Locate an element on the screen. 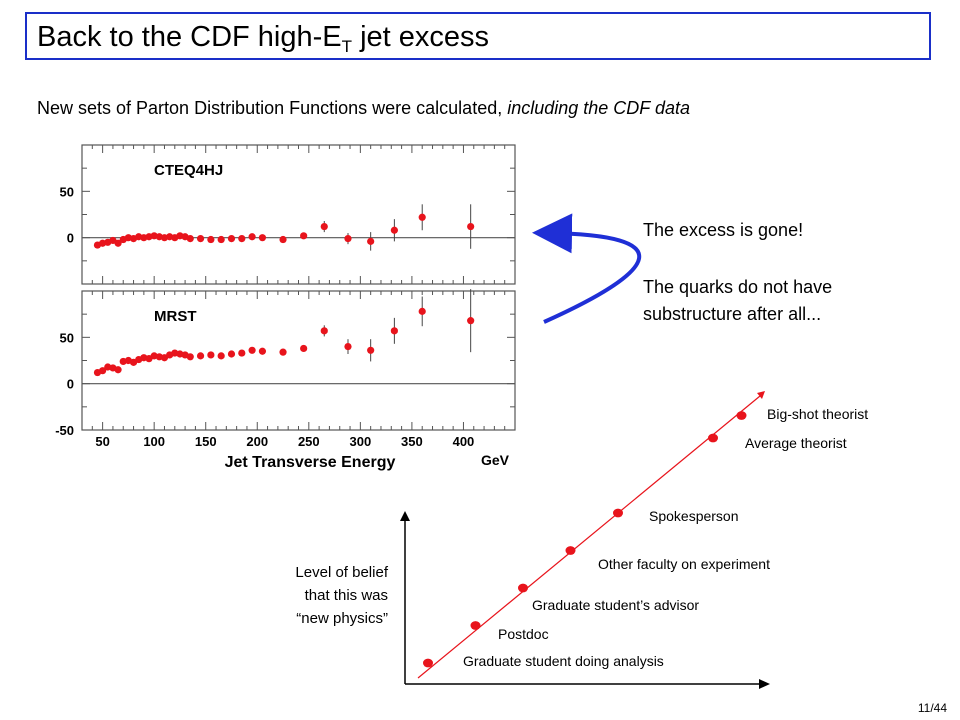 Image resolution: width=960 pixels, height=720 pixels. cteq-ytick-label: 0 is located at coordinates (70, 238).